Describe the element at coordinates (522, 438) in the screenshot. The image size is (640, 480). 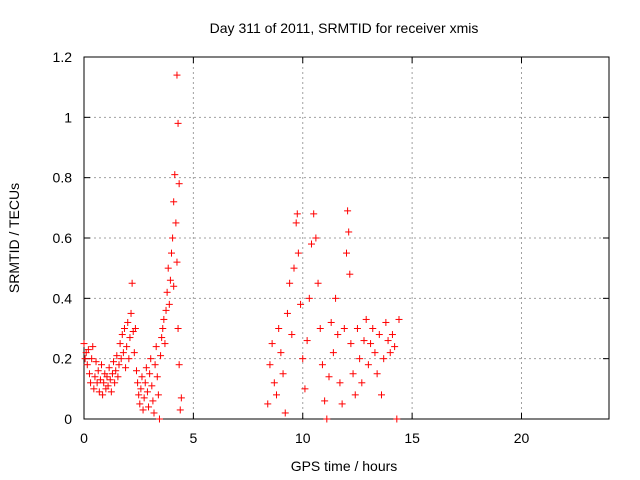
I see `x-tick-label: 20` at that location.